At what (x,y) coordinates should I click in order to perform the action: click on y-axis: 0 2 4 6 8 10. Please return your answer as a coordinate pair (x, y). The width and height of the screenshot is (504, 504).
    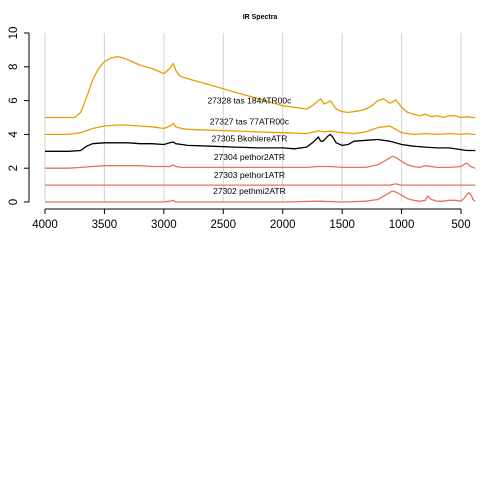
    Looking at the image, I should click on (19, 116).